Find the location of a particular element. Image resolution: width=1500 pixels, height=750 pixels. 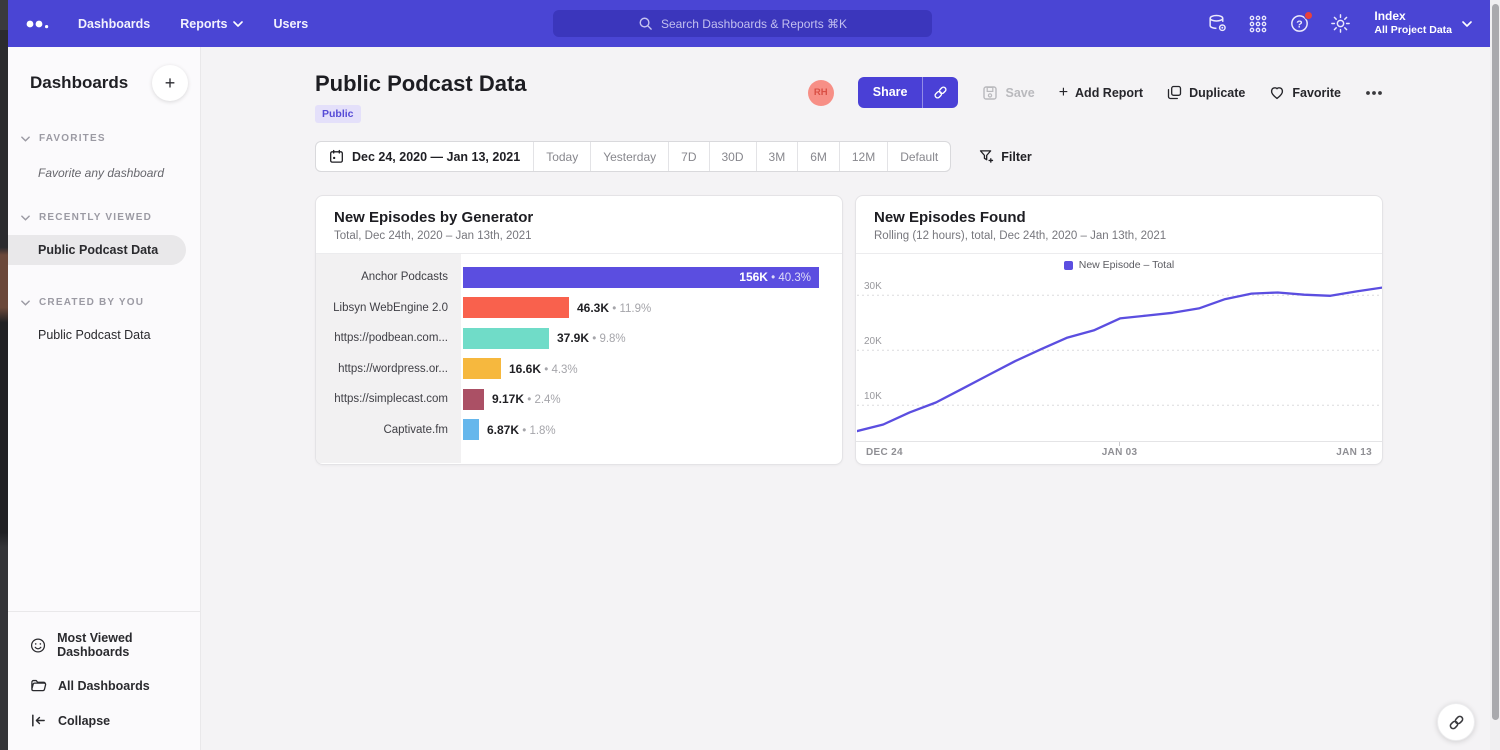

data-sources-icon is located at coordinates (1217, 24).